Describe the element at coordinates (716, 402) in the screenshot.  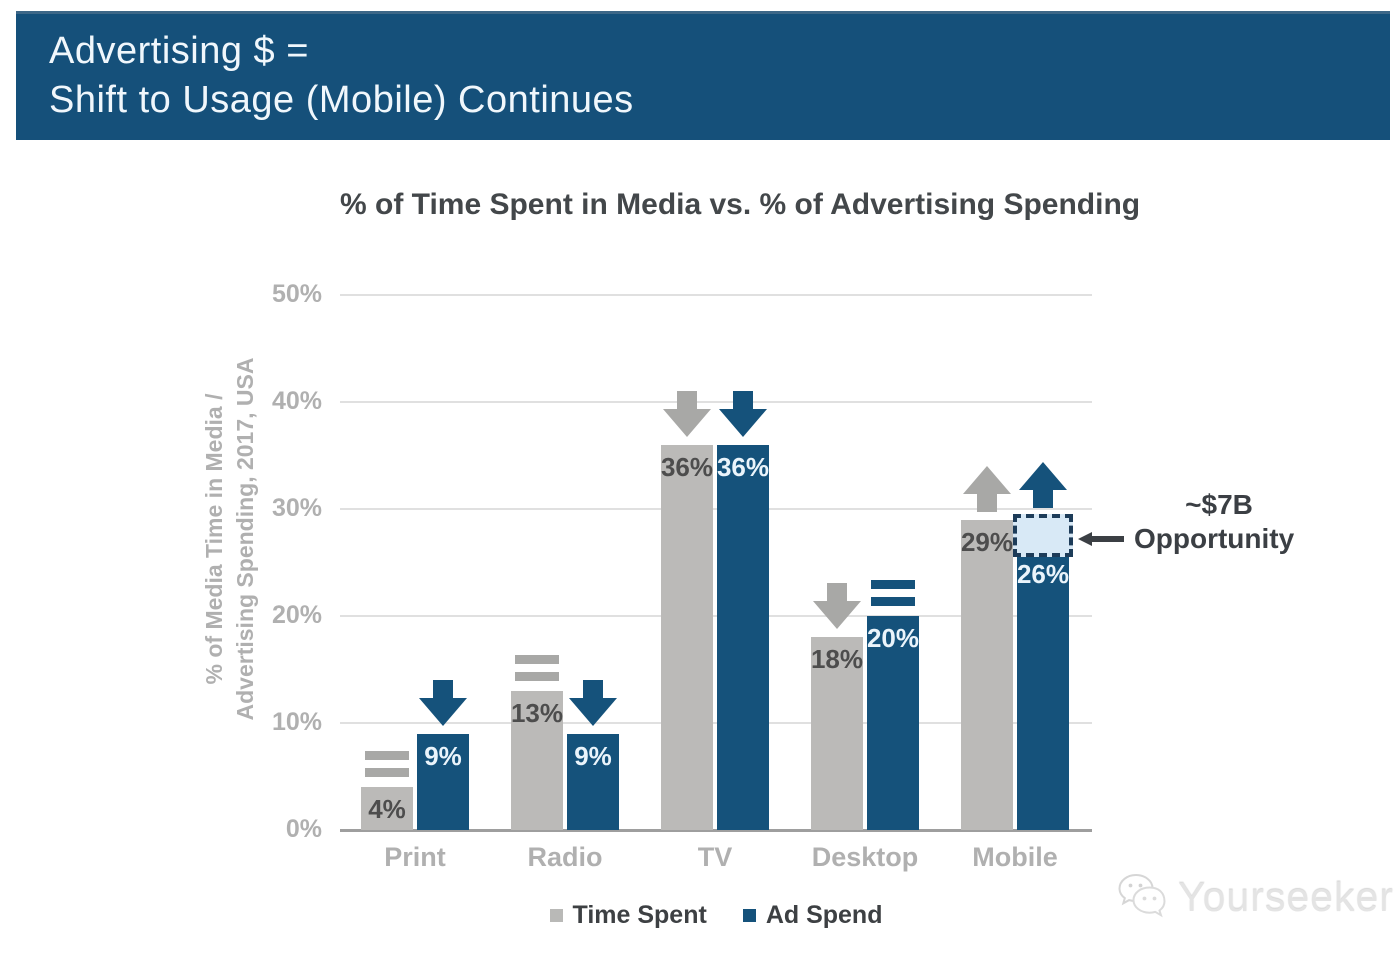
I see `gridline-40%` at that location.